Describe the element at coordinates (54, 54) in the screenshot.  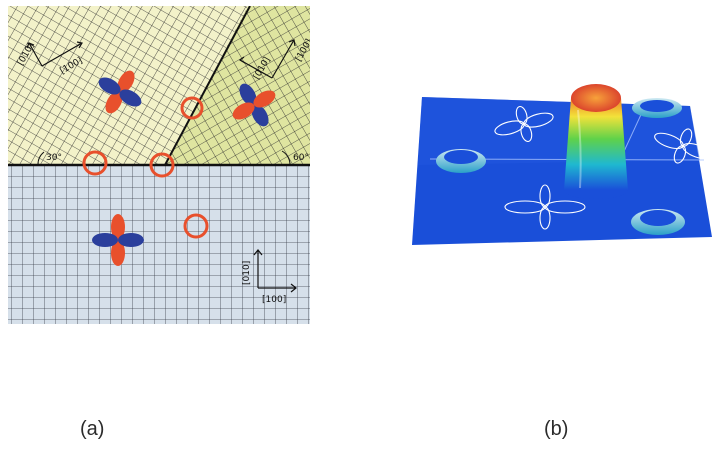
I see `left-grain-axes` at that location.